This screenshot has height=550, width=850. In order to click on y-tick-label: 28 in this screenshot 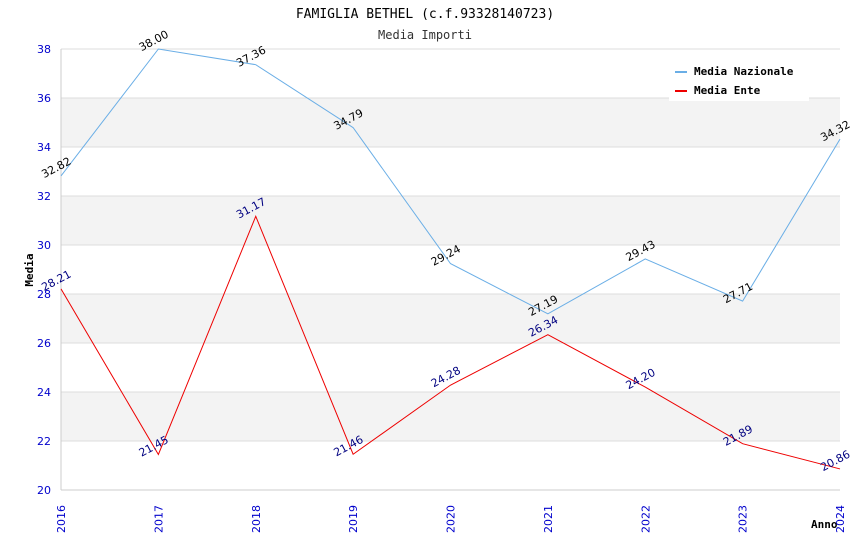, I will do `click(44, 294)`.